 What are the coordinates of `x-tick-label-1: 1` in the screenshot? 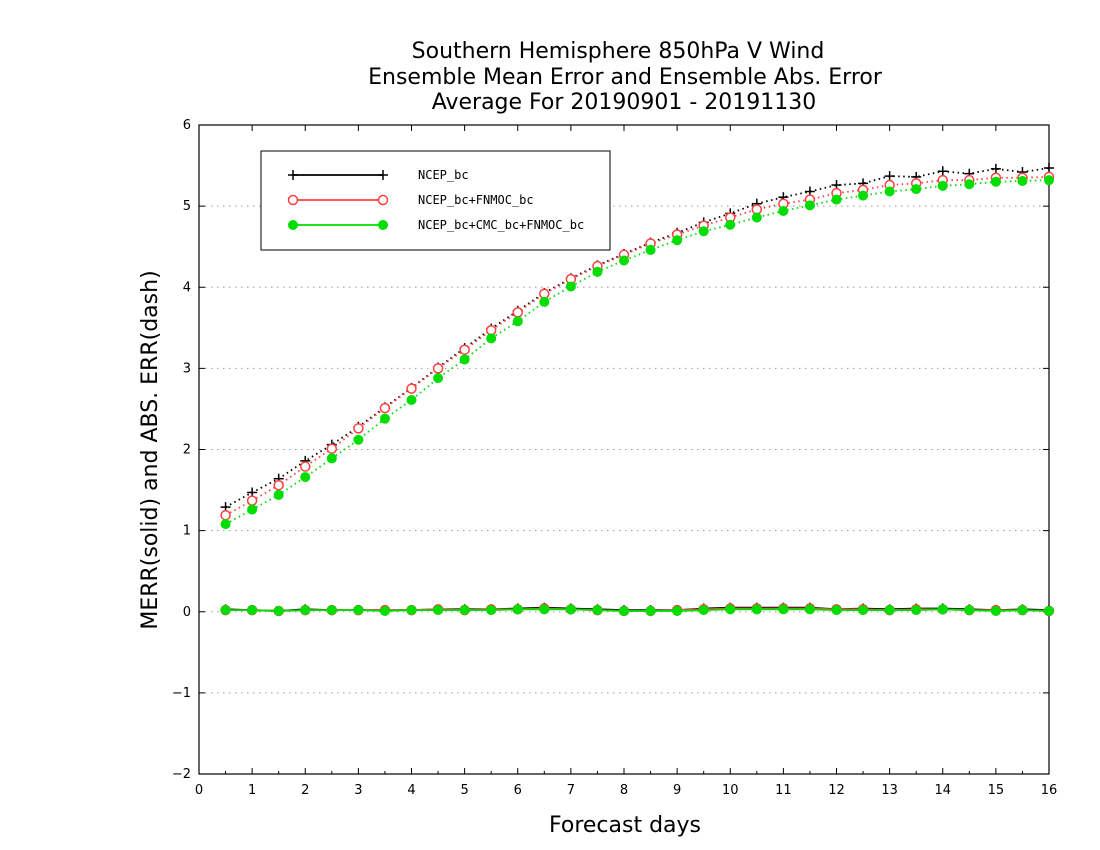 It's located at (252, 790).